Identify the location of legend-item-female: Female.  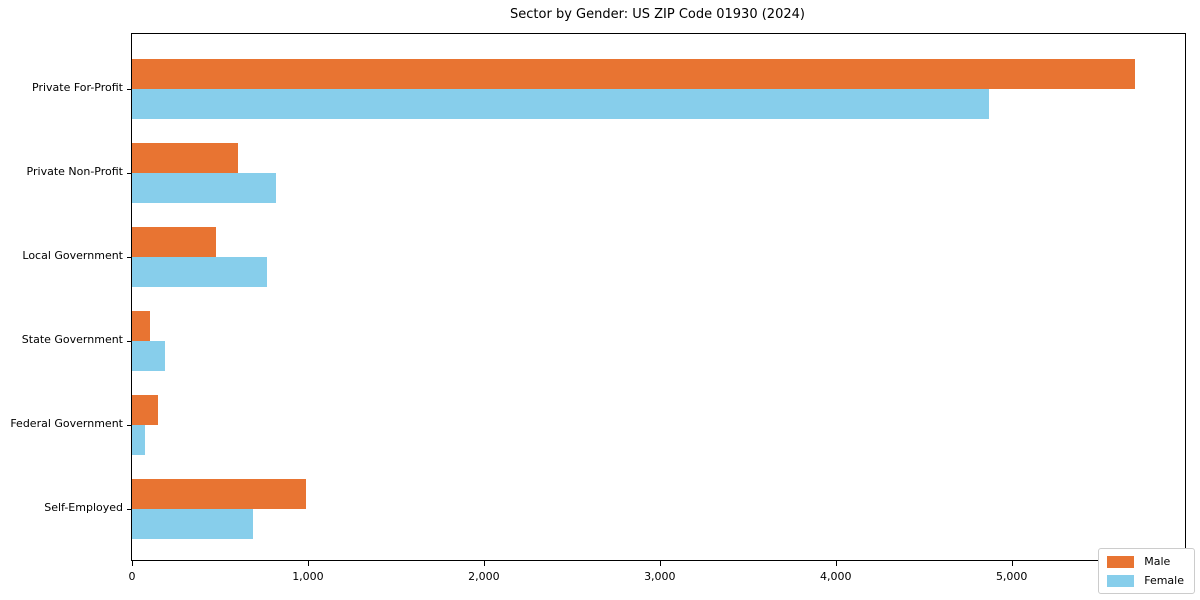
(1145, 580).